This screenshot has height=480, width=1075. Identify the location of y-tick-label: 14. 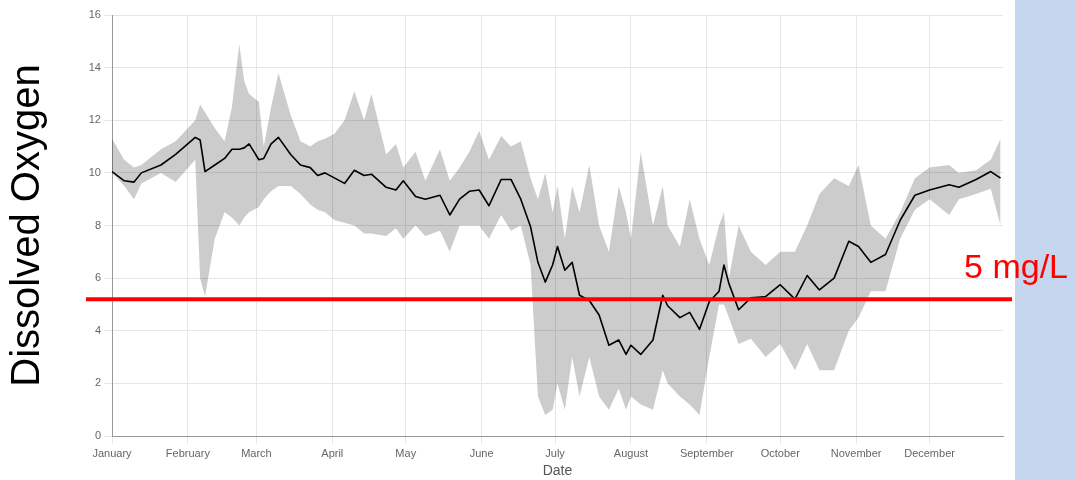
(94, 66).